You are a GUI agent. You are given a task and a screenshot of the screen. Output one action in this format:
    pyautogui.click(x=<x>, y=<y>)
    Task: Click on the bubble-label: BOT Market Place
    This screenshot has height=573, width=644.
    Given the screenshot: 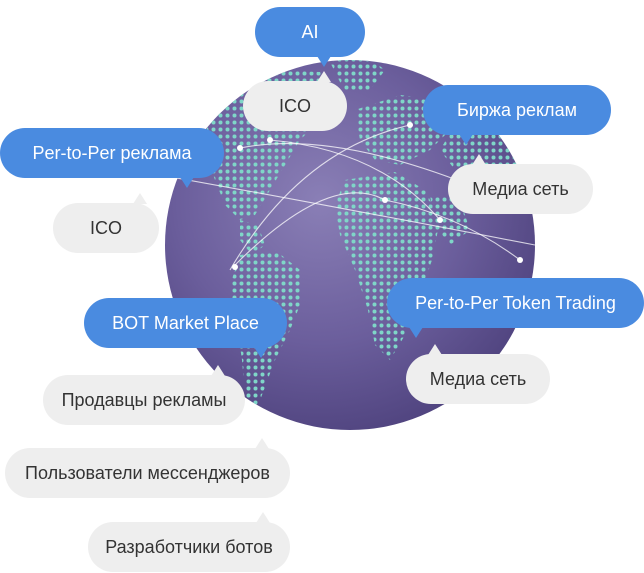 What is the action you would take?
    pyautogui.click(x=185, y=322)
    